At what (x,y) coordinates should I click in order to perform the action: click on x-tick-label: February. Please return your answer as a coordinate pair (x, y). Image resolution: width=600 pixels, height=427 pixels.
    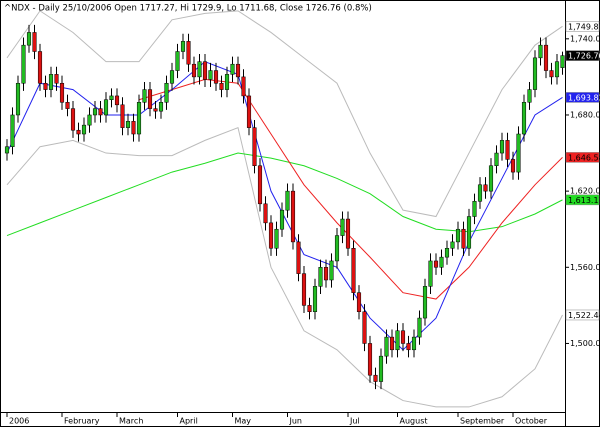
    Looking at the image, I should click on (82, 421).